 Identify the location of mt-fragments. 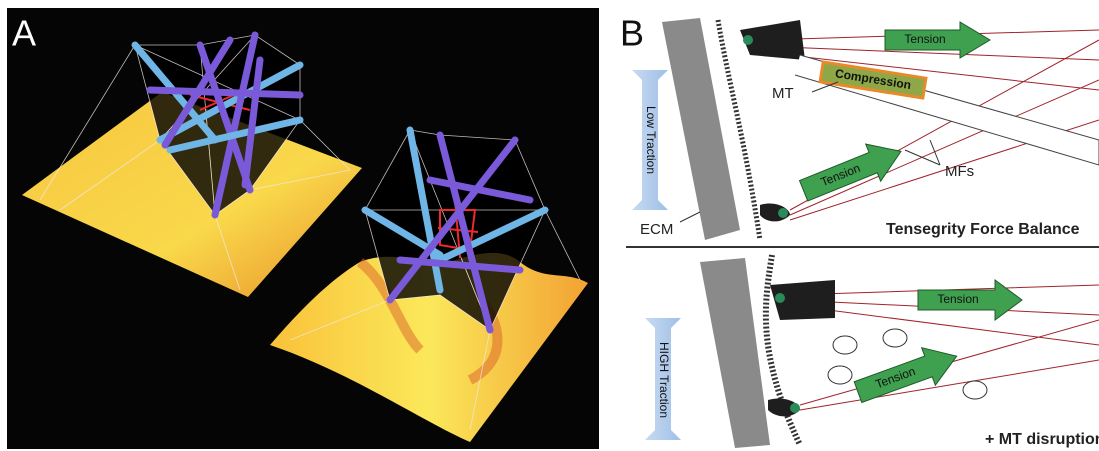
(907, 364).